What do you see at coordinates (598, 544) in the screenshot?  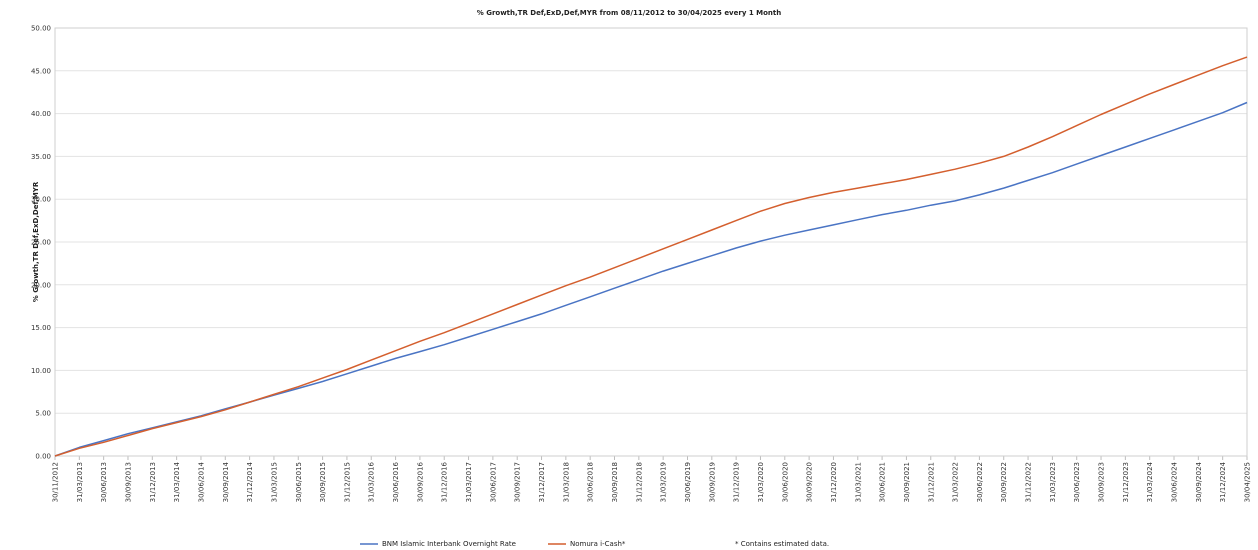 I see `legend-label-nomura: Nomura i-Cash*` at bounding box center [598, 544].